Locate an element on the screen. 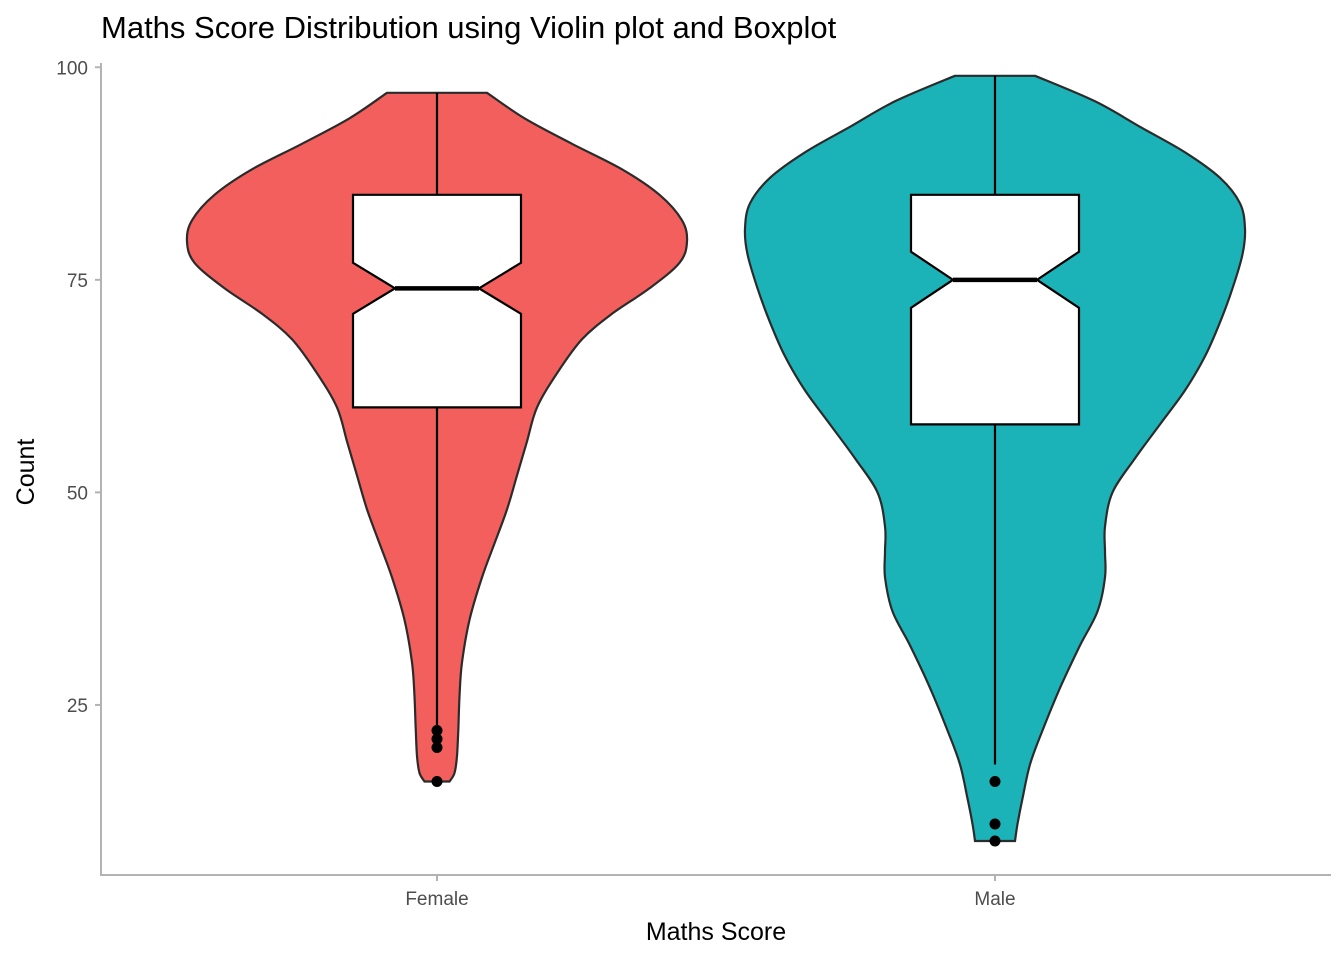 Image resolution: width=1344 pixels, height=960 pixels. x-axis-title: Maths Score is located at coordinates (716, 932).